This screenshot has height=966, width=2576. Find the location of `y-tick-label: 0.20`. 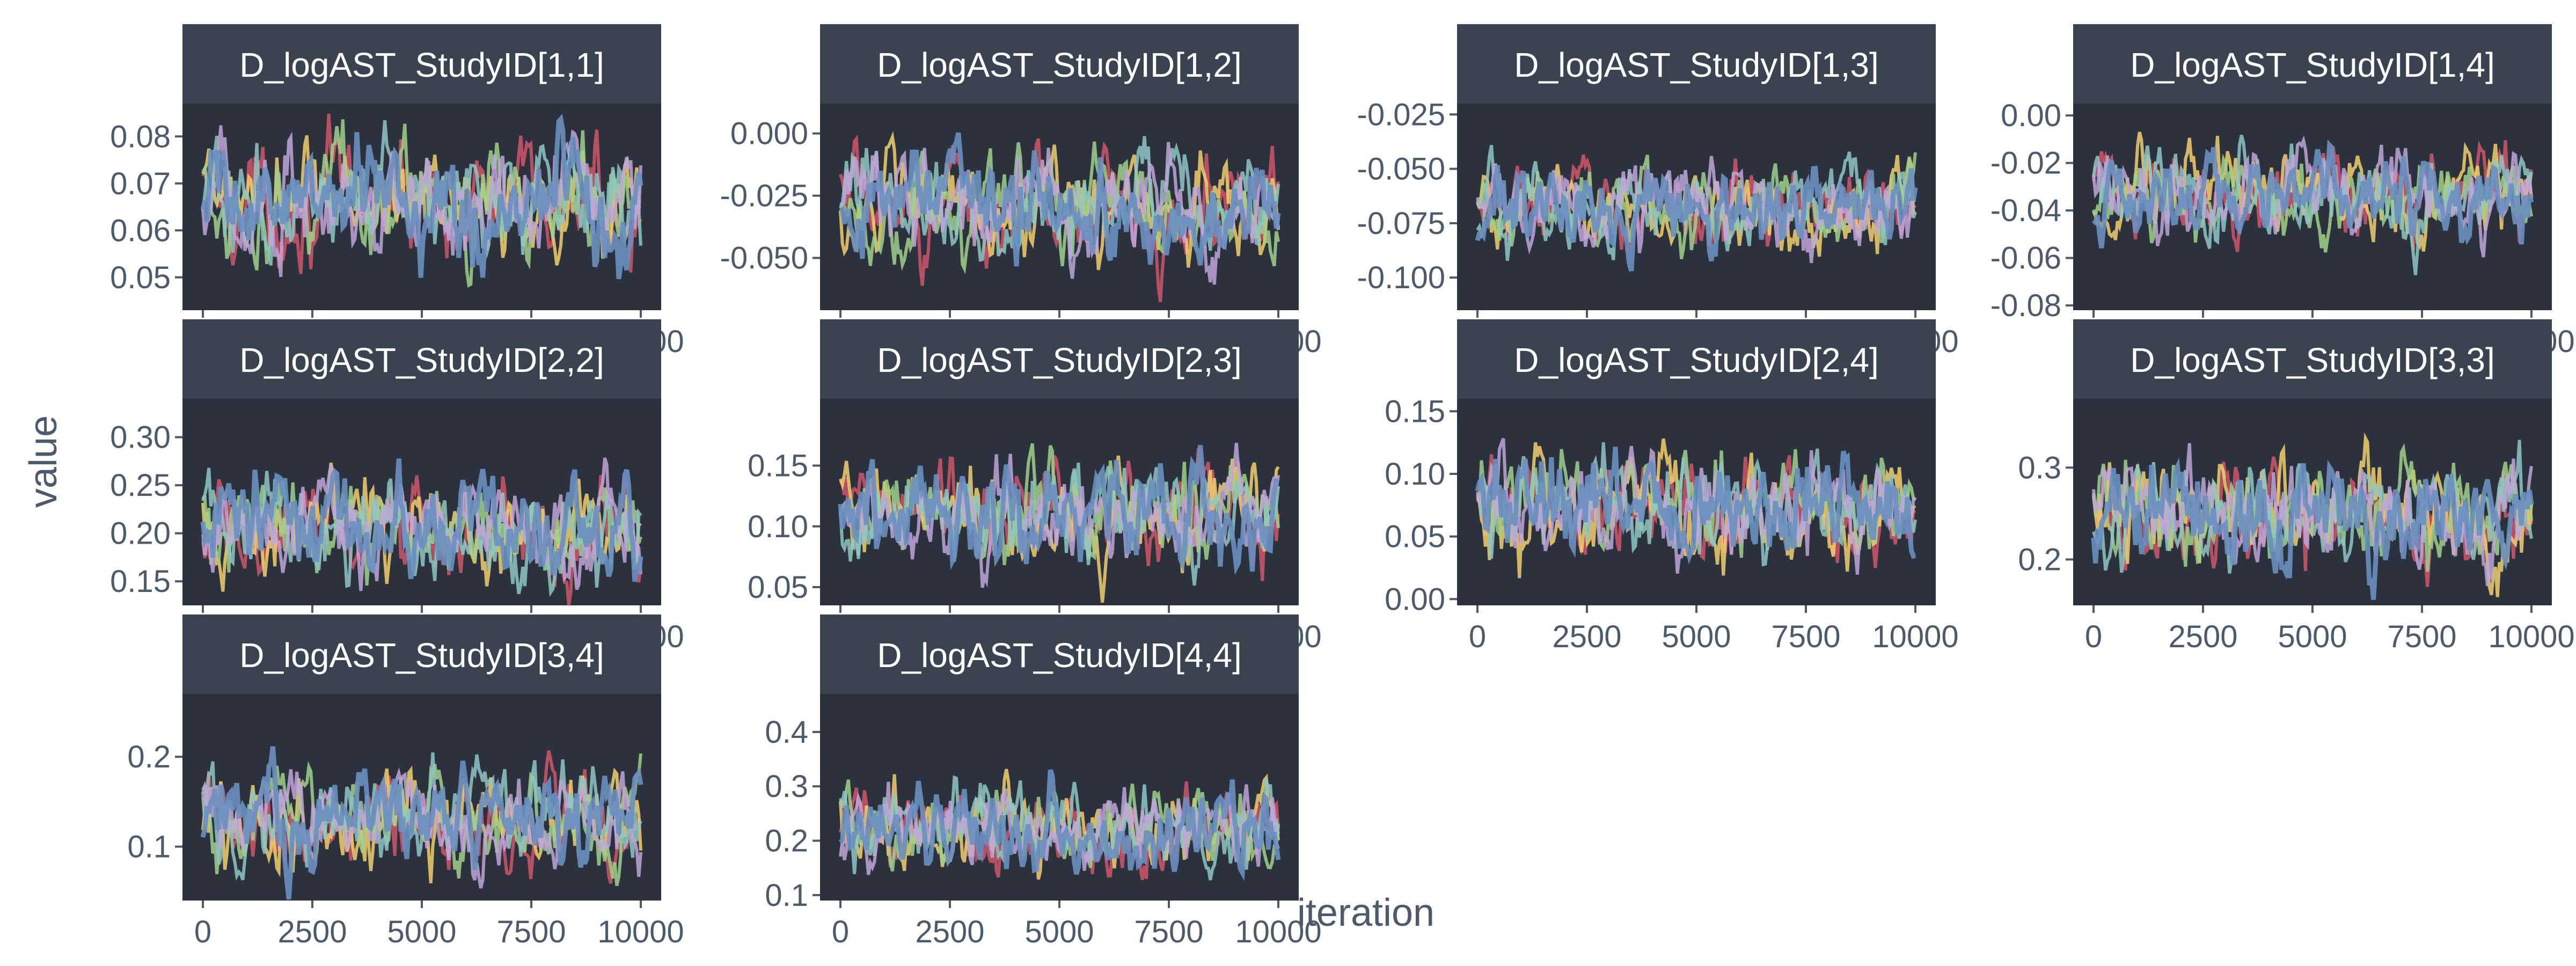

y-tick-label: 0.20 is located at coordinates (140, 533).